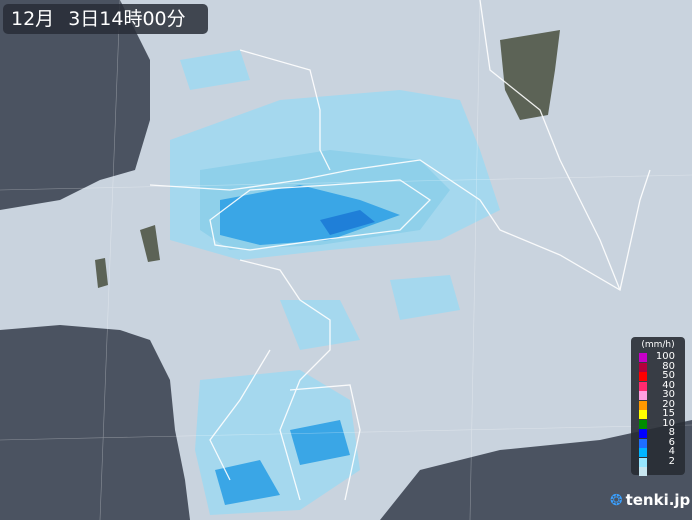  Describe the element at coordinates (127, 19) in the screenshot. I see `datetime-label: 3日14時00分` at that location.